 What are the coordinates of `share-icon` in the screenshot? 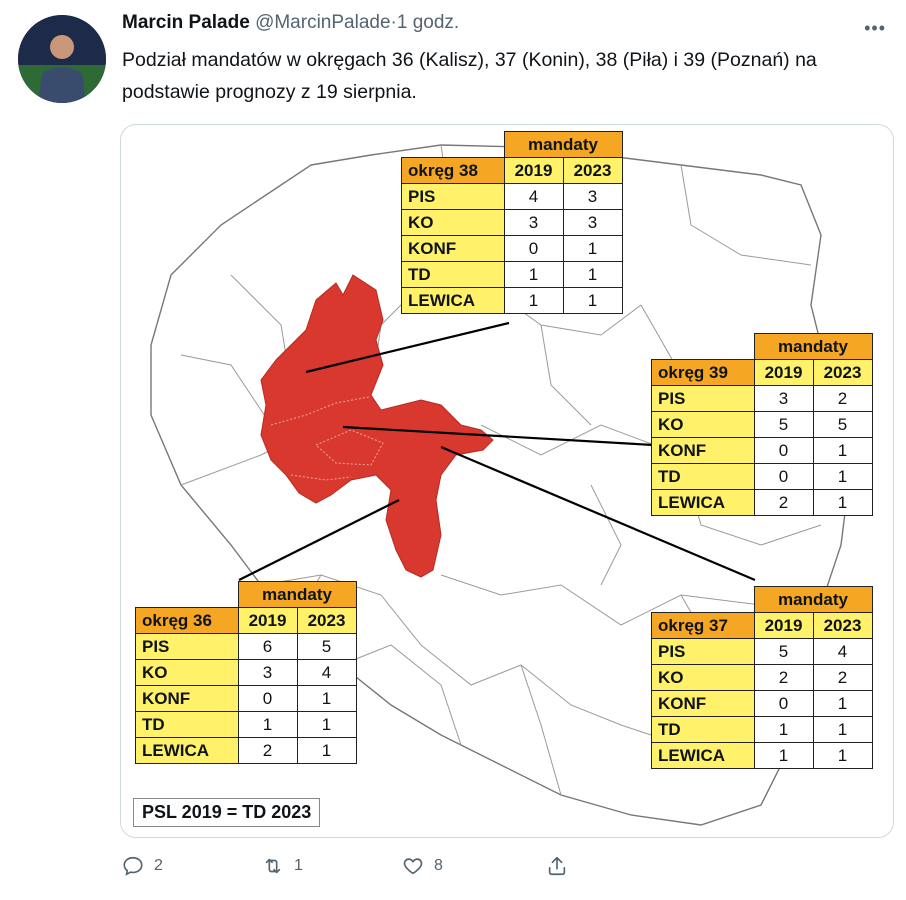 It's located at (557, 866).